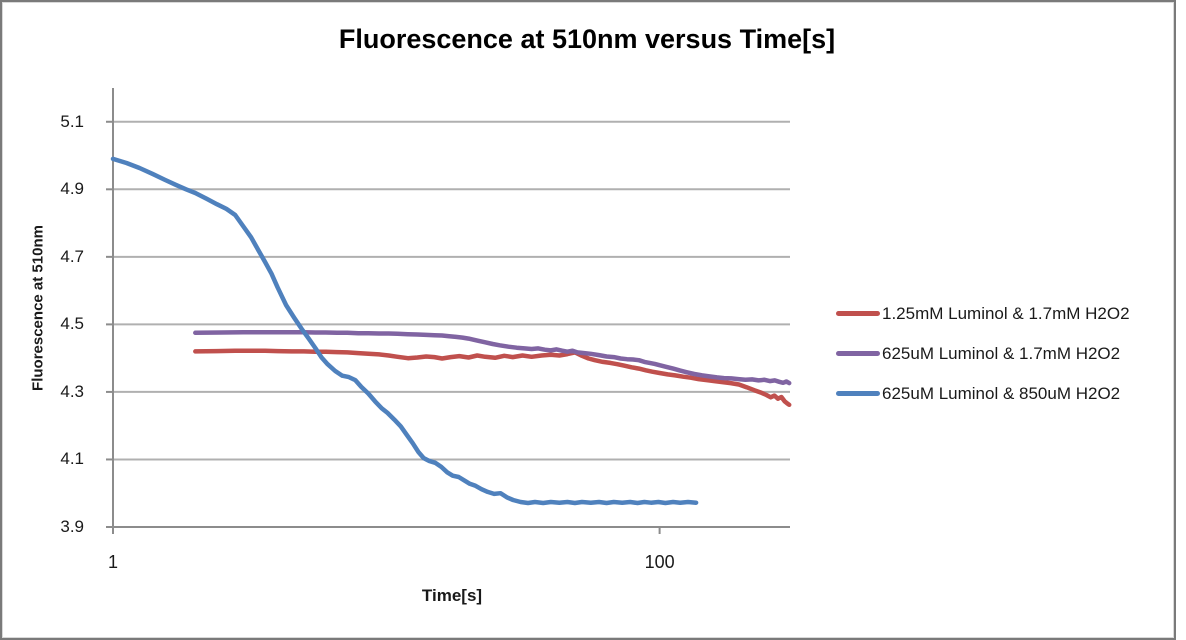  I want to click on legend-line-swatch-purple, so click(858, 353).